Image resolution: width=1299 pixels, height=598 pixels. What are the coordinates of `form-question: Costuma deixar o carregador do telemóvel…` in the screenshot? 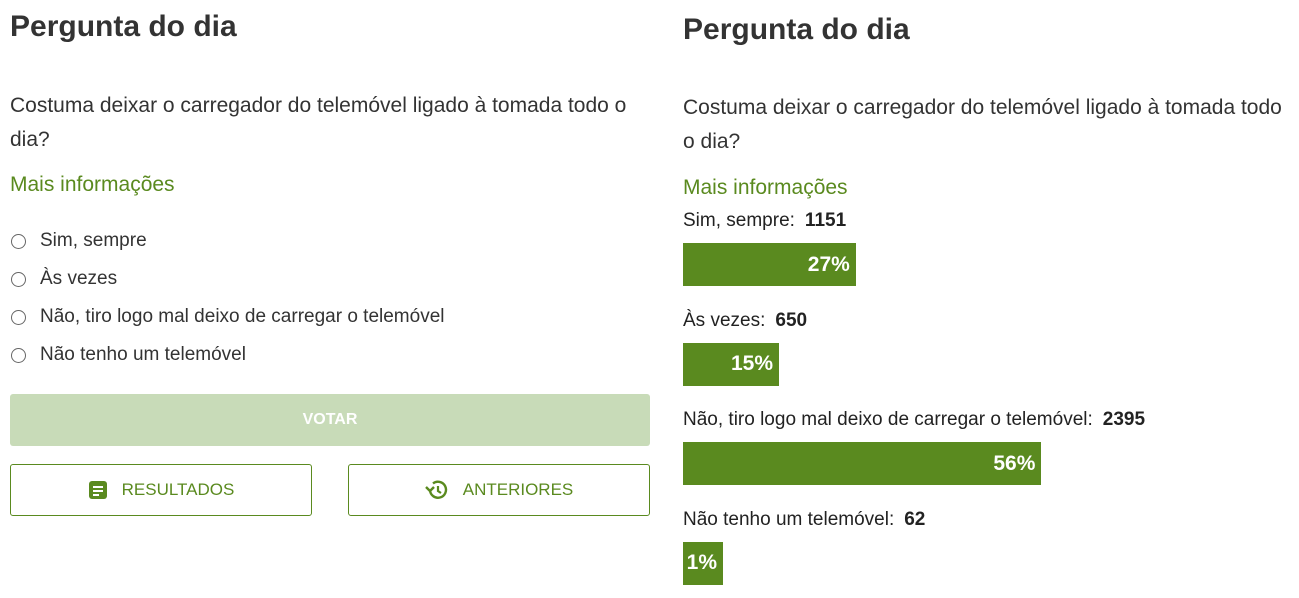 It's located at (318, 122).